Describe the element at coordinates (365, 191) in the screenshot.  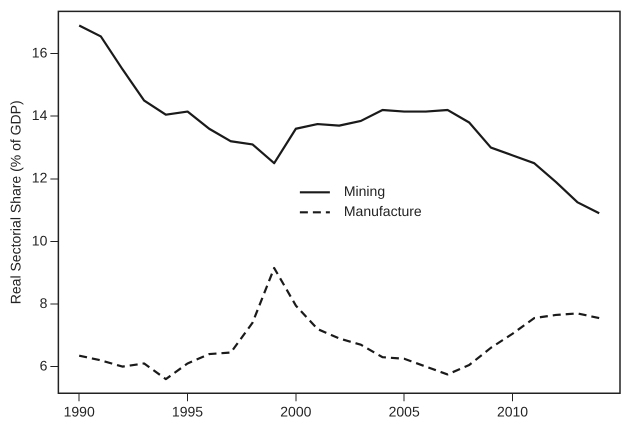
I see `legend-label: Mining` at that location.